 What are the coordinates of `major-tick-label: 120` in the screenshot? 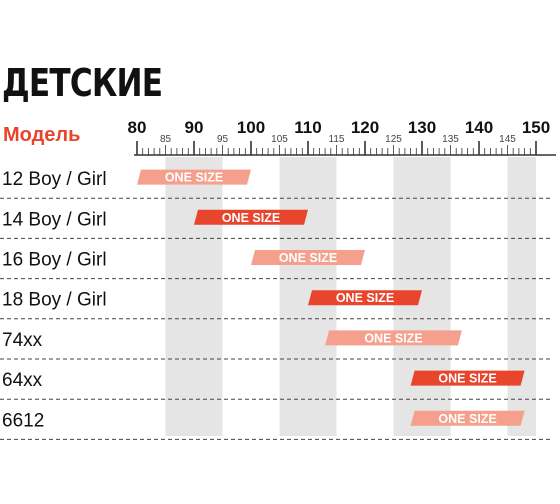 It's located at (365, 127).